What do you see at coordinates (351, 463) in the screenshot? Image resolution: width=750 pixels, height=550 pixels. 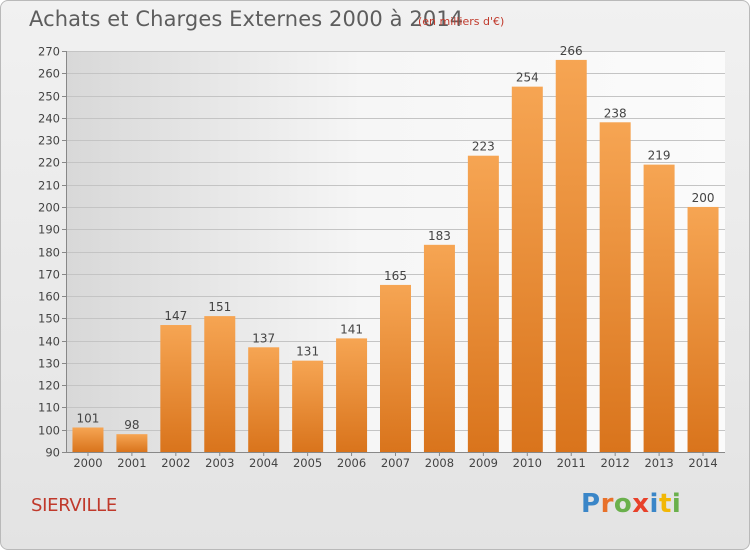 I see `x-tick-label: 2006` at bounding box center [351, 463].